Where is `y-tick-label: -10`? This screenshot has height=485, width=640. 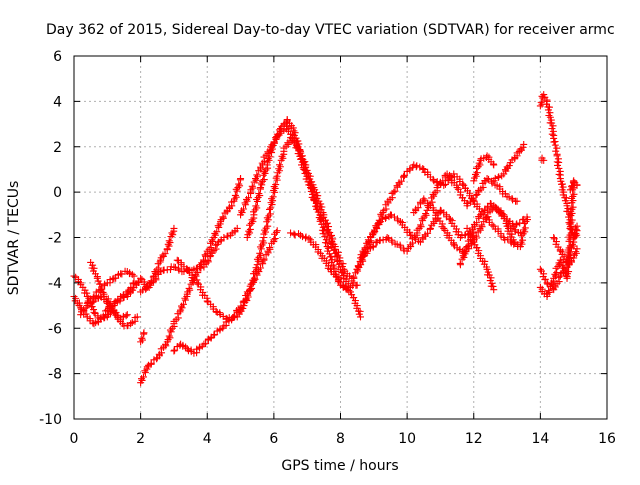
y-tick-label: -10 is located at coordinates (50, 420).